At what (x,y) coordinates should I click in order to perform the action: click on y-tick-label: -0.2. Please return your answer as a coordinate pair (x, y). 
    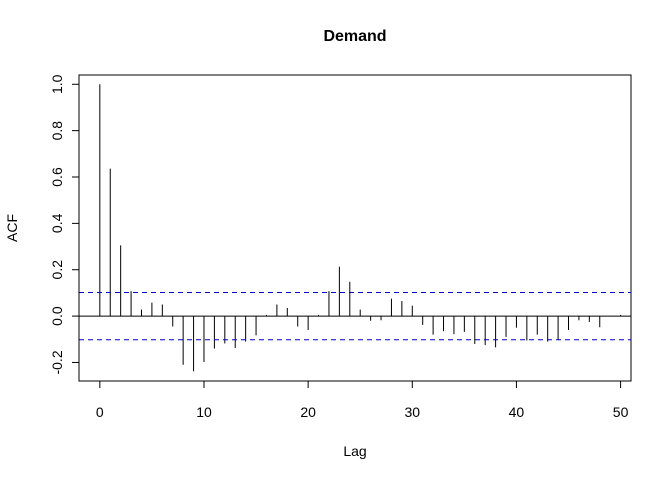
    Looking at the image, I should click on (57, 362).